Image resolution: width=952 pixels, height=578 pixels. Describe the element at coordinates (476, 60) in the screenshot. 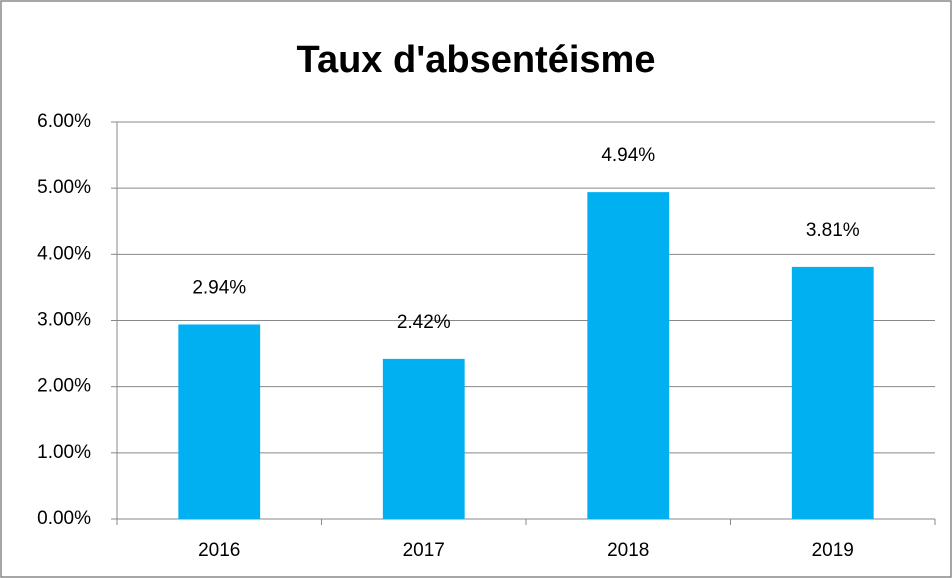

I see `chart-title: Taux d'absentéisme` at that location.